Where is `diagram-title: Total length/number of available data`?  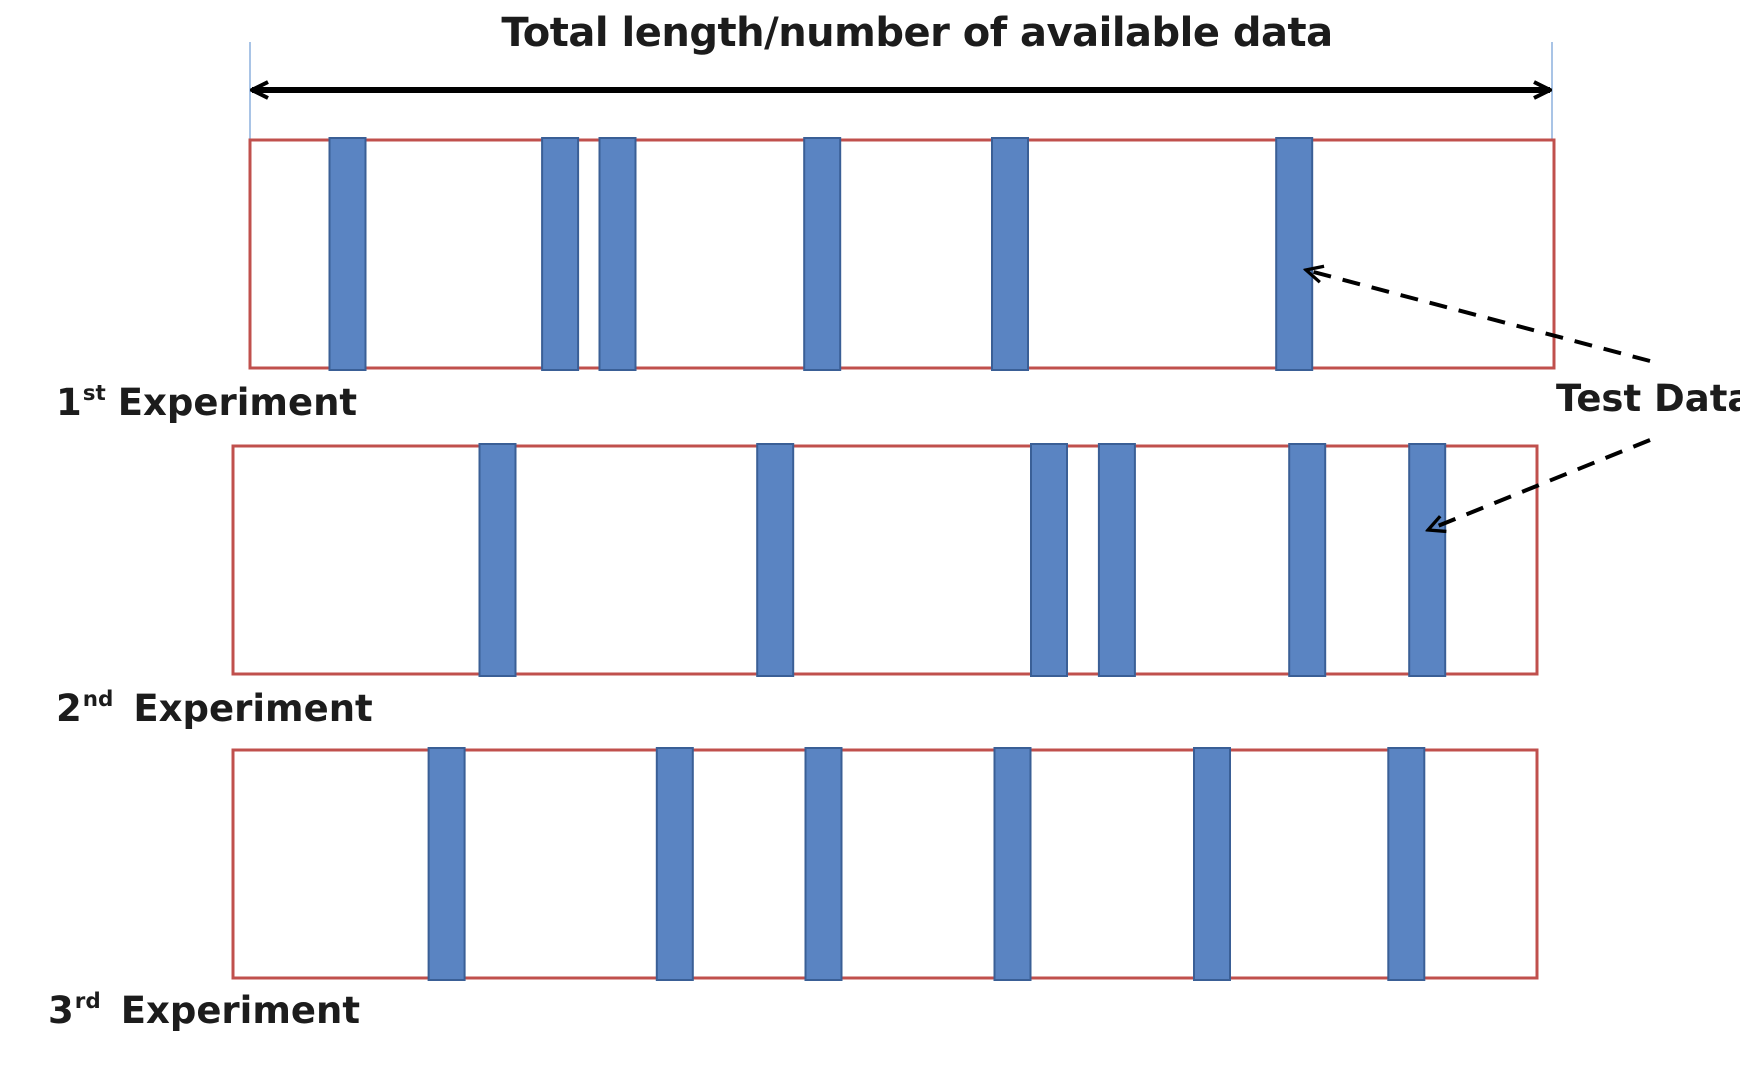 diagram-title: Total length/number of available data is located at coordinates (917, 33).